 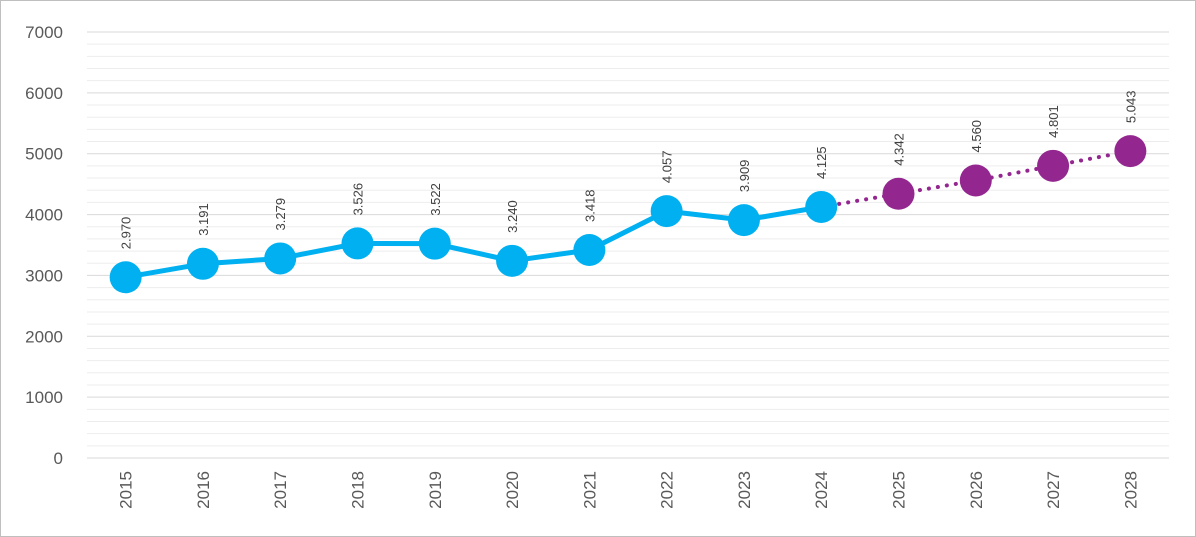 I want to click on y-tick-label: 7000, so click(x=44, y=32).